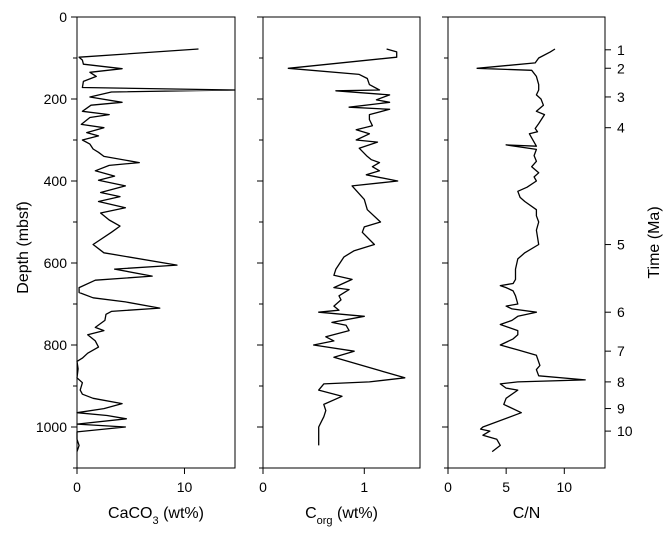 The width and height of the screenshot is (671, 535). I want to click on time-tick-label: 8, so click(621, 382).